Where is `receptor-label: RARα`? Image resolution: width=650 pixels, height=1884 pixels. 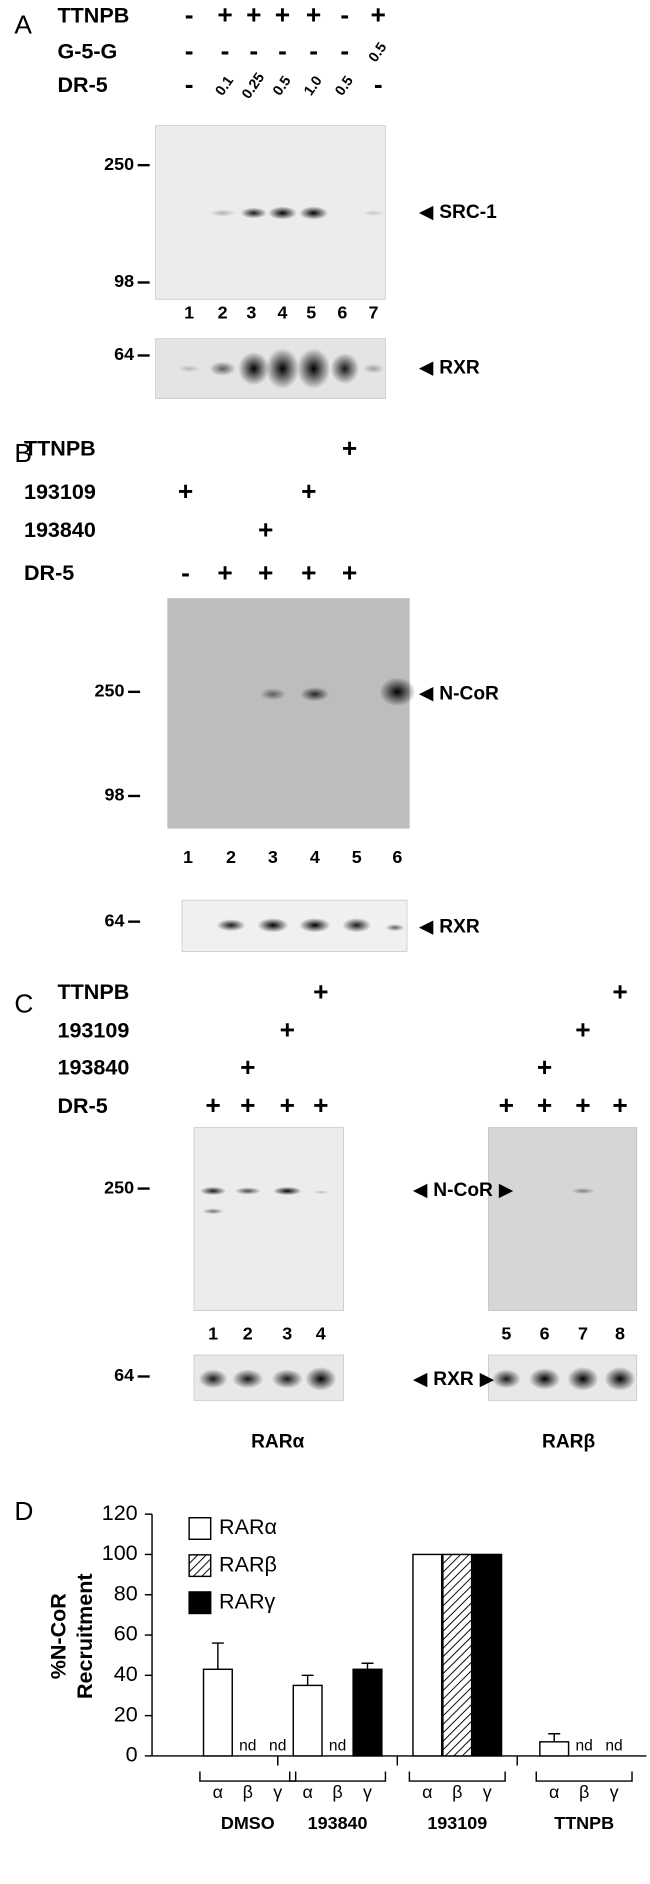 receptor-label: RARα is located at coordinates (277, 1441).